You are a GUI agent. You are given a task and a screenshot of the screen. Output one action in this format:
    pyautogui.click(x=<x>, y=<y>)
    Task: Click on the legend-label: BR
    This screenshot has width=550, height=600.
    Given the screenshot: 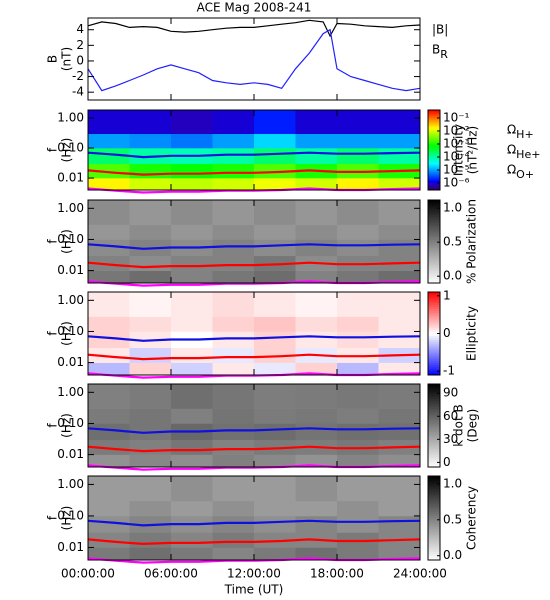 What is the action you would take?
    pyautogui.click(x=440, y=52)
    